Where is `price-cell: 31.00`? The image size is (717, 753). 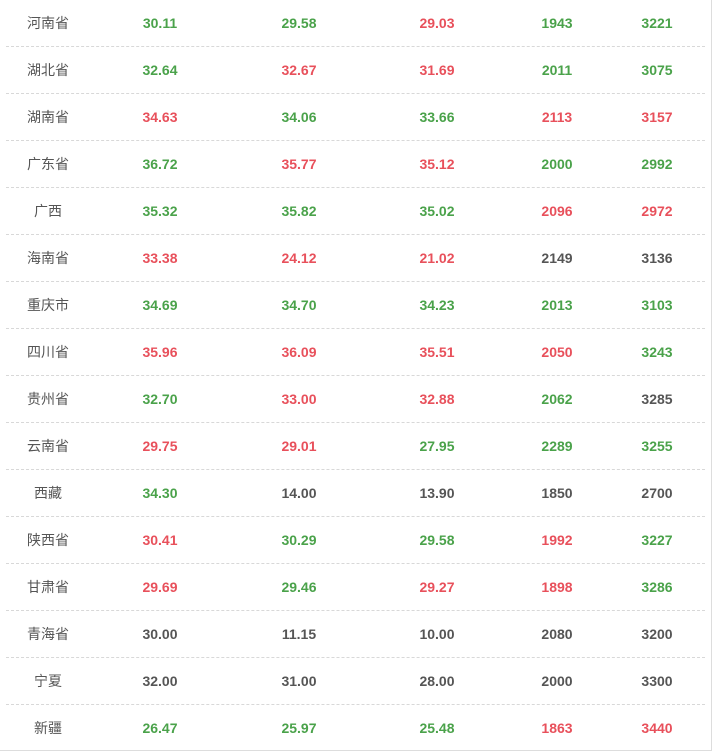
price-cell: 31.00 is located at coordinates (299, 681).